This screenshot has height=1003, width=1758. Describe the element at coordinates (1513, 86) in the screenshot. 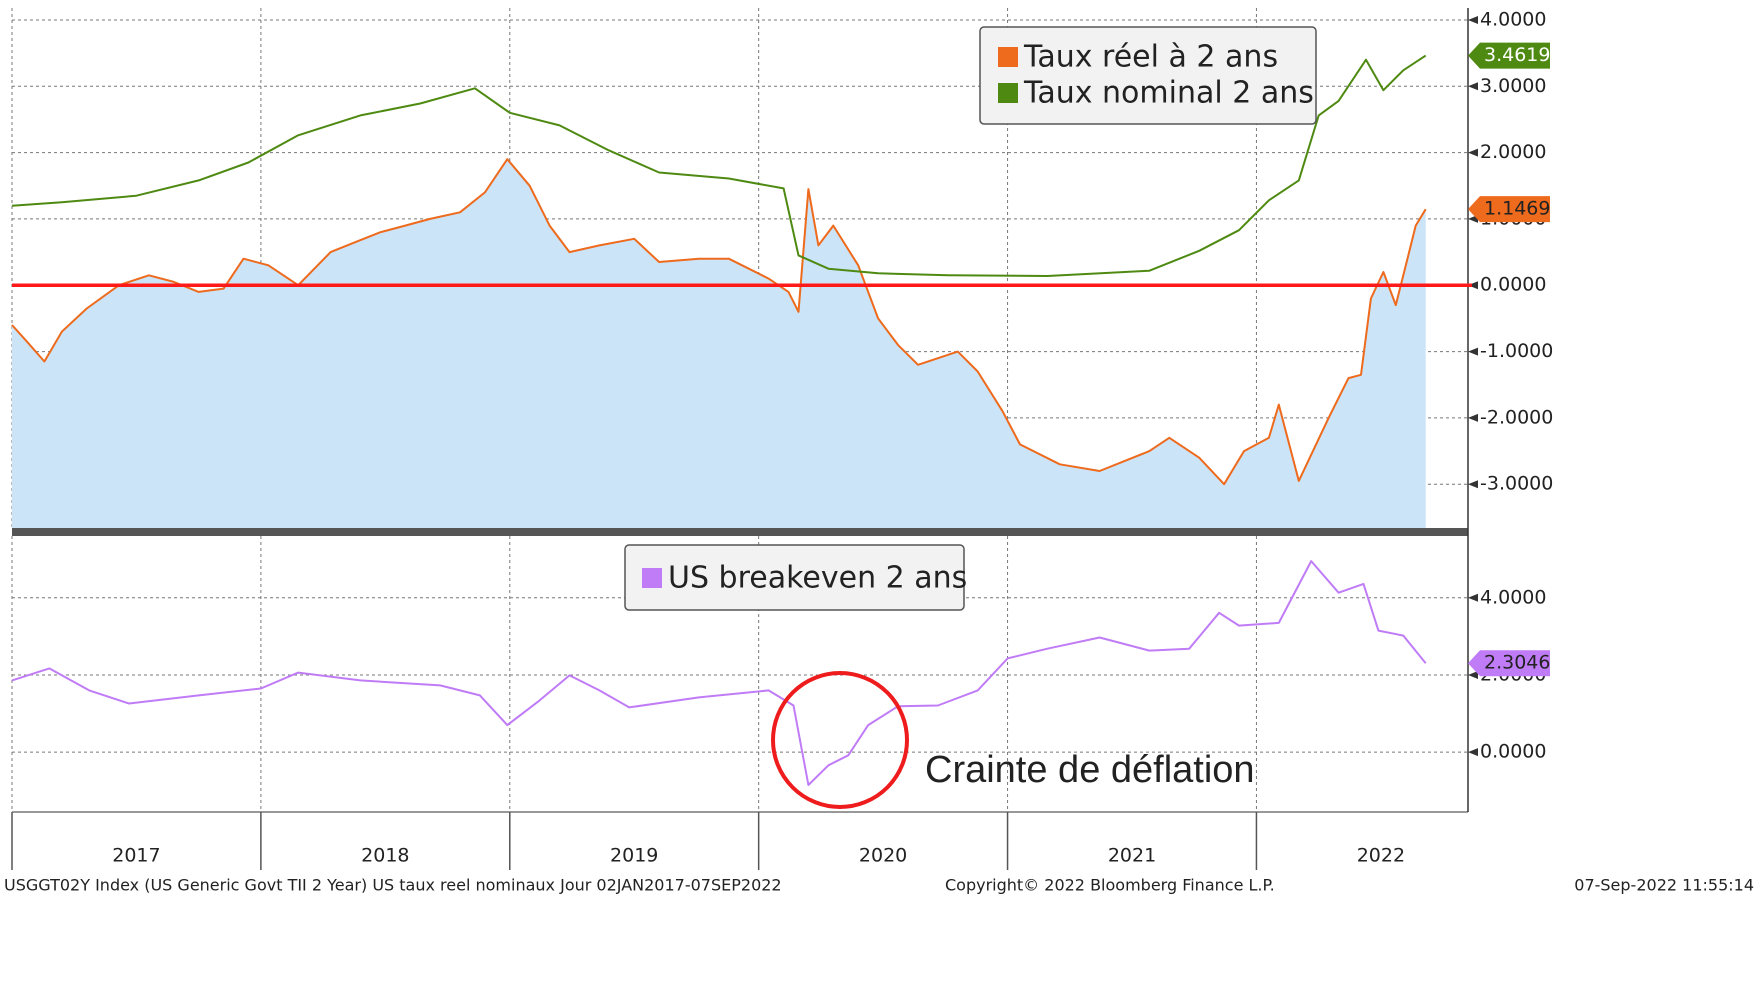

I see `y-tick-label: 3.0000` at that location.